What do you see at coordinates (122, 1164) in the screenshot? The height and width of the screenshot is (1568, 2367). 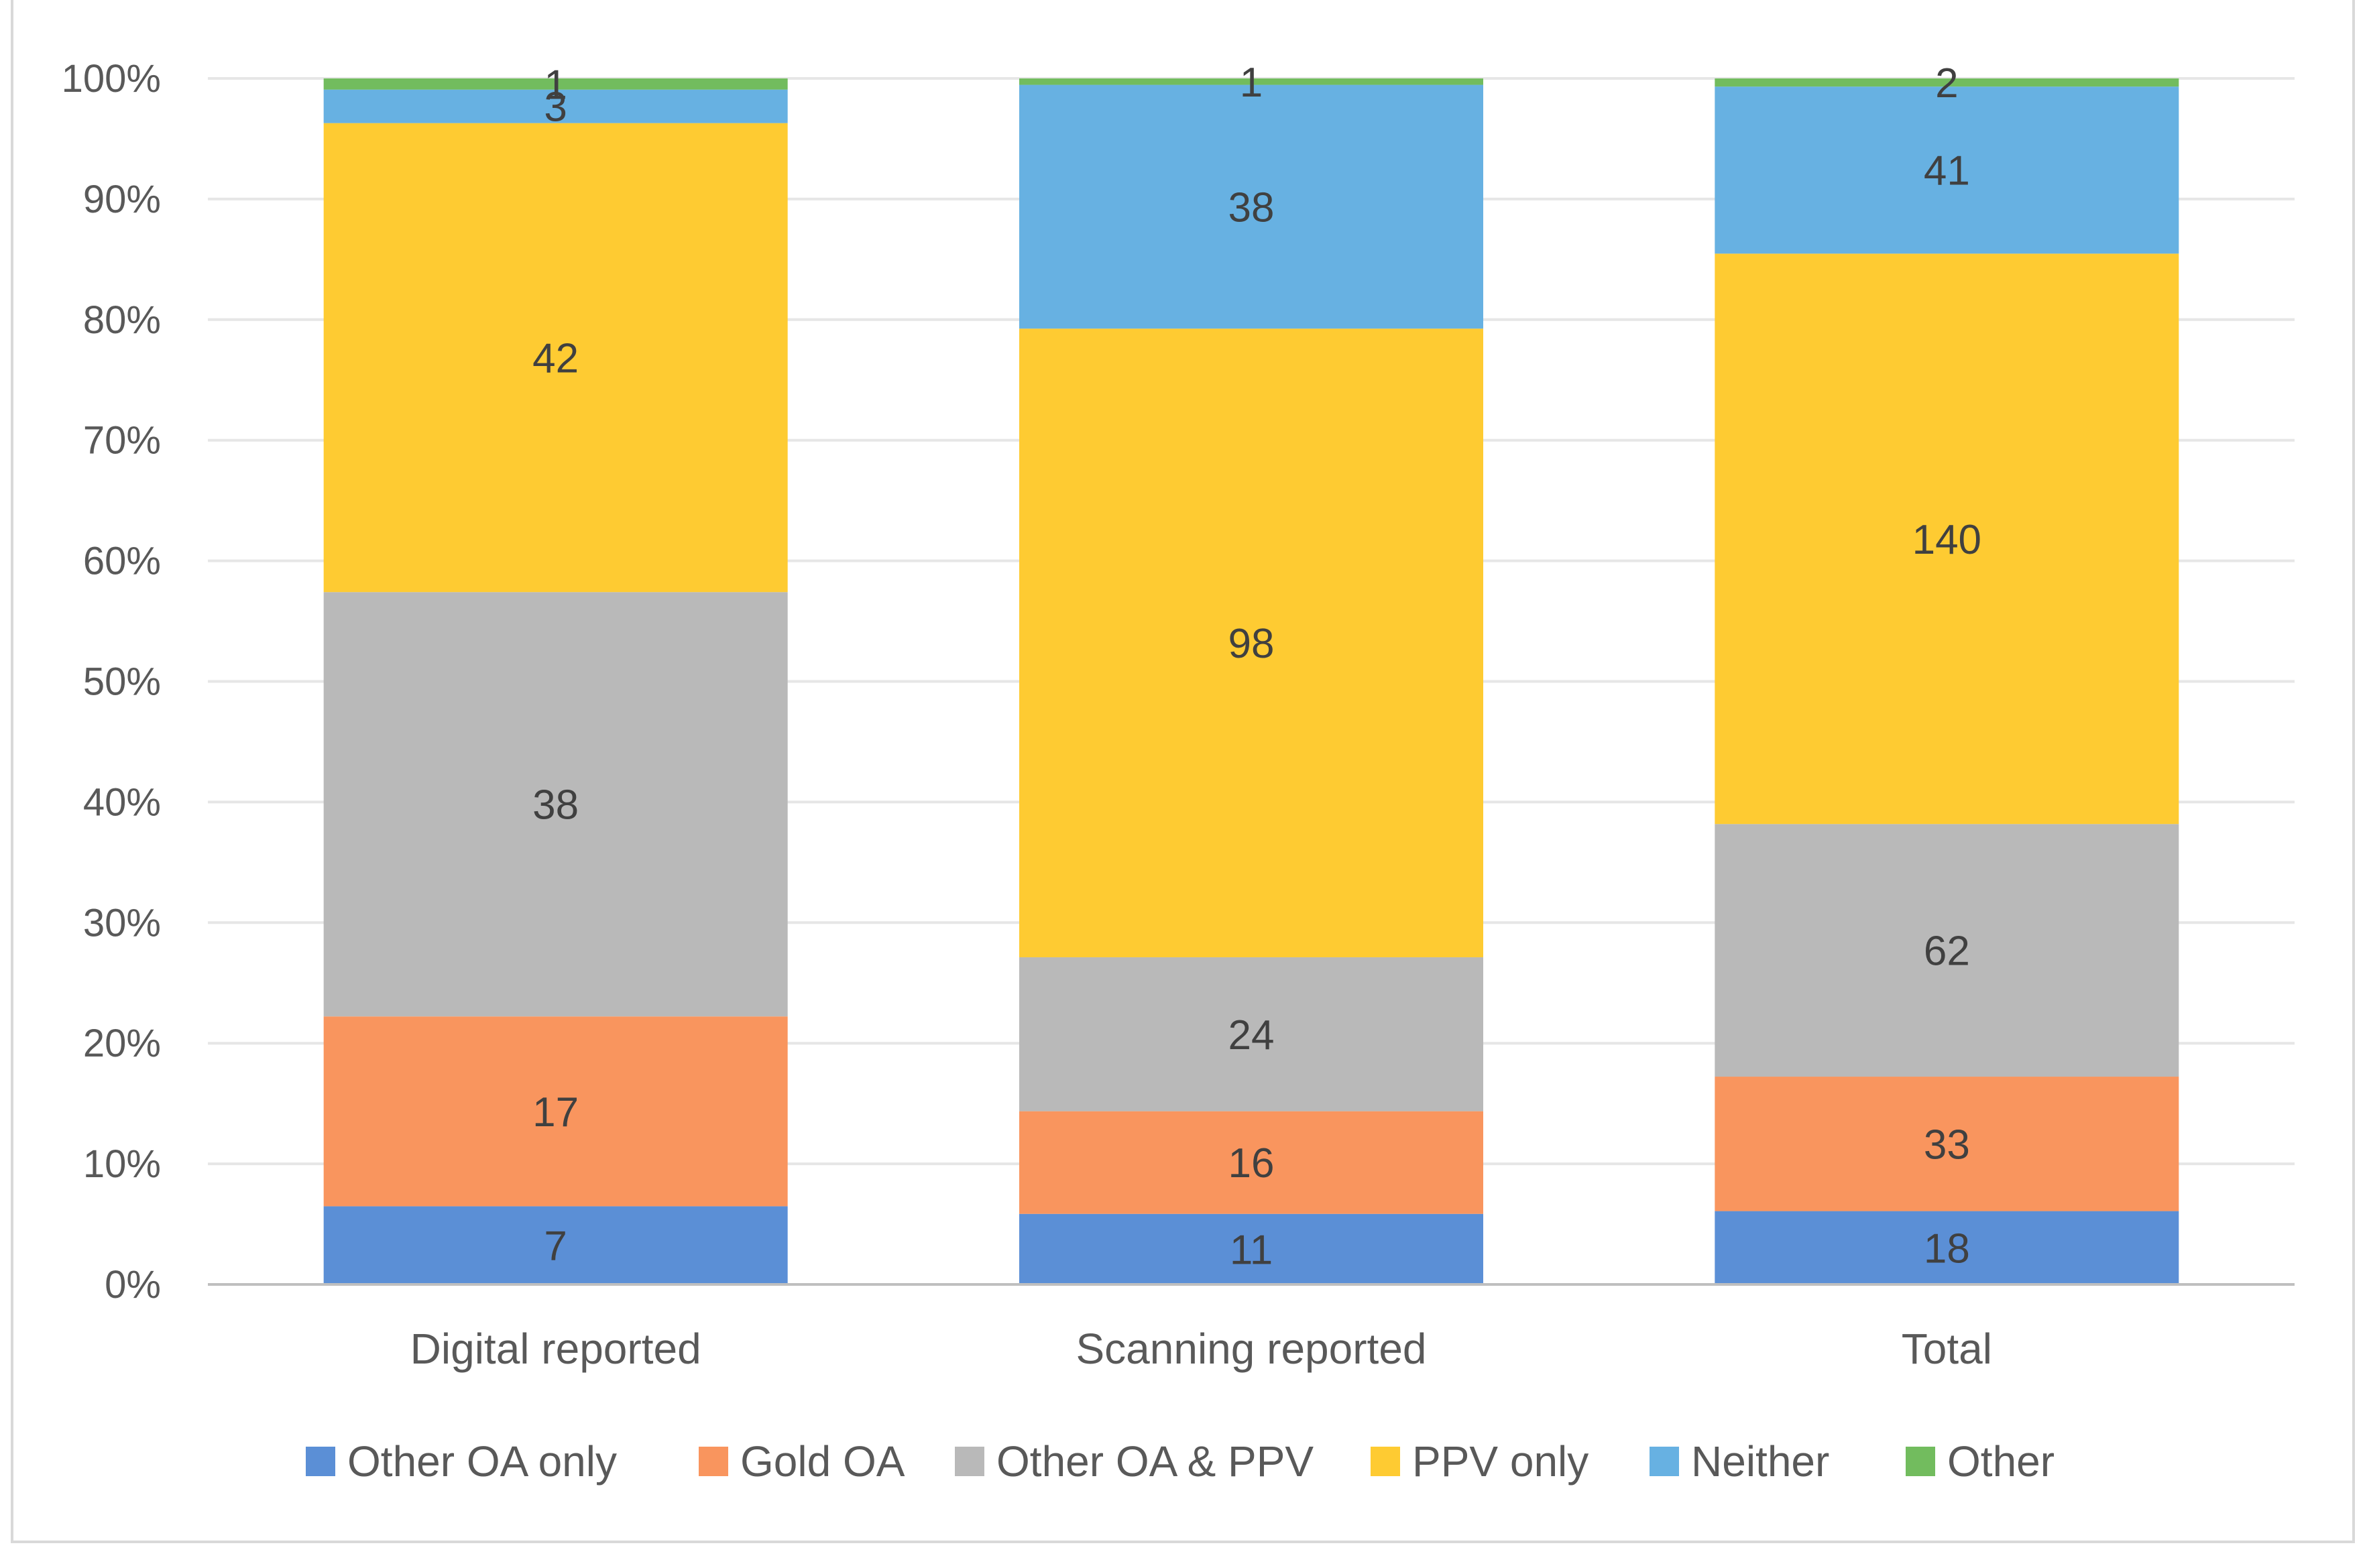 I see `y-tick-label: 10%` at bounding box center [122, 1164].